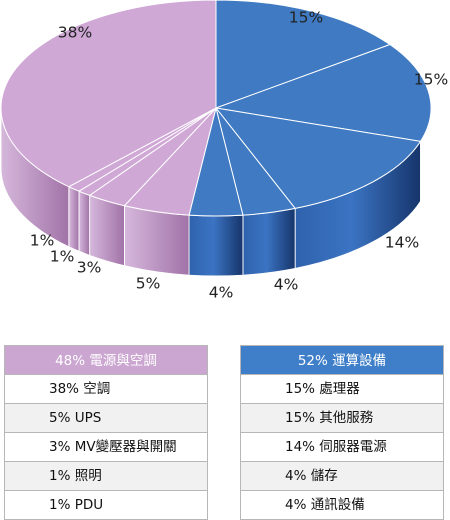  What do you see at coordinates (342, 360) in the screenshot?
I see `legend-header: 52% 運算設備` at bounding box center [342, 360].